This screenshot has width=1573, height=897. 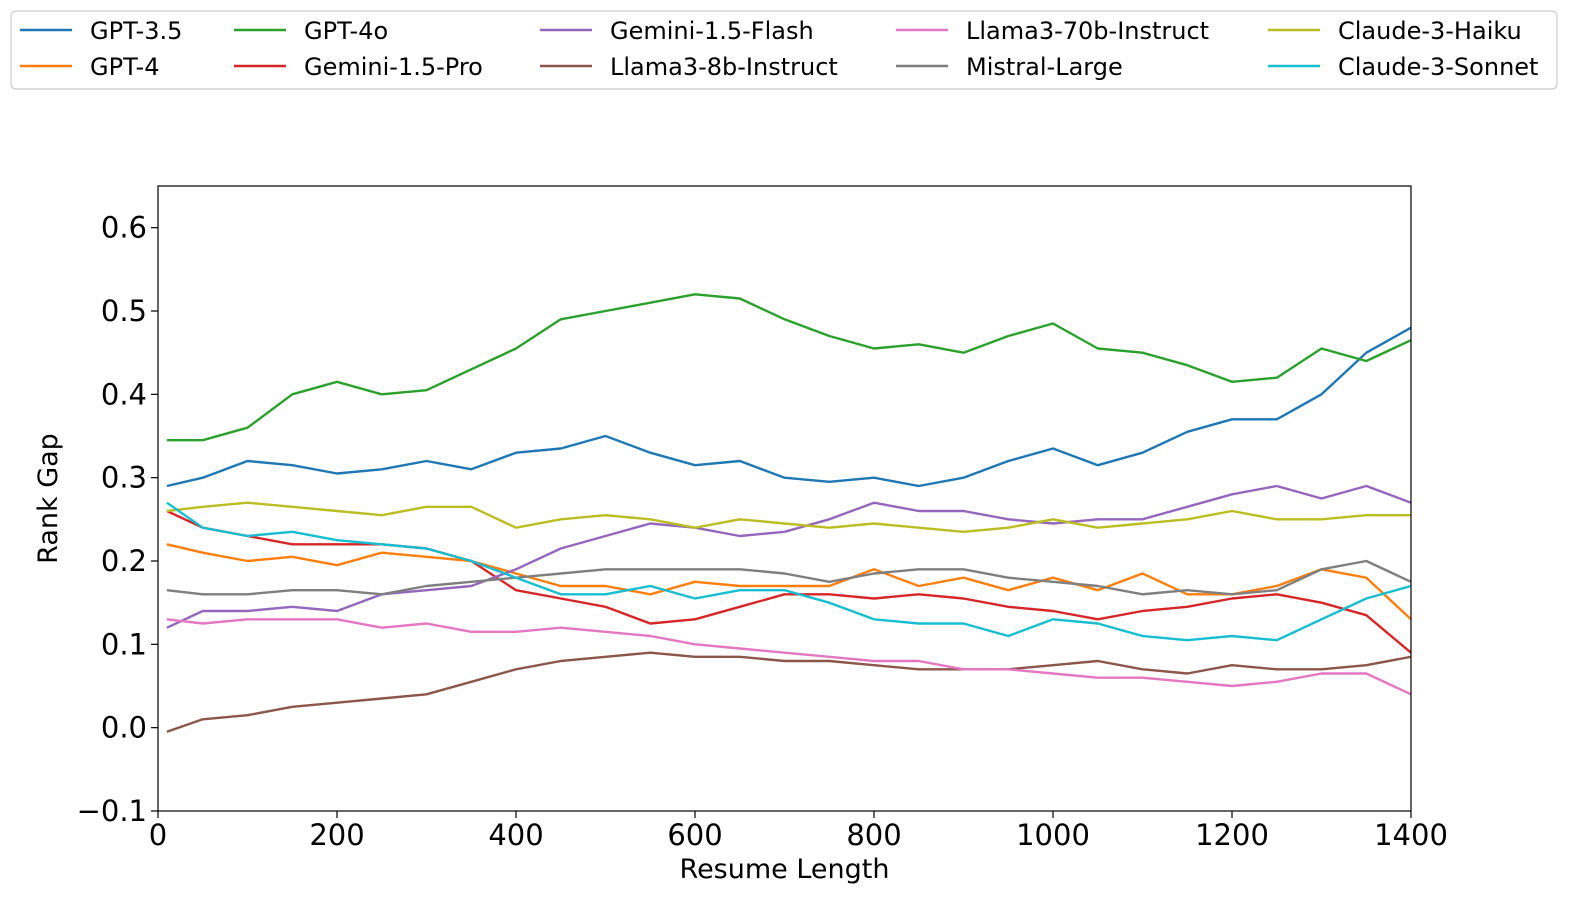 I want to click on y-tick-label: 0.6, so click(x=124, y=228).